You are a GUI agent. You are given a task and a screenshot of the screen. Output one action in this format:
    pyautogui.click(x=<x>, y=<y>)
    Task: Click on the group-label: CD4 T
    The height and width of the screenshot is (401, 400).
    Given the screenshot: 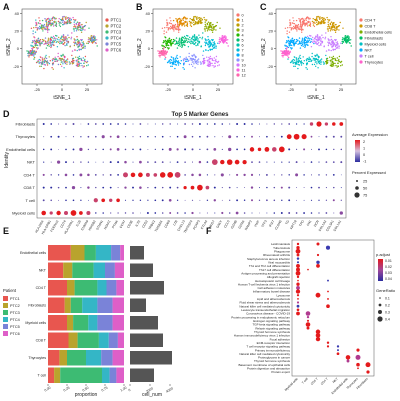 What is the action you would take?
    pyautogui.click(x=324, y=381)
    